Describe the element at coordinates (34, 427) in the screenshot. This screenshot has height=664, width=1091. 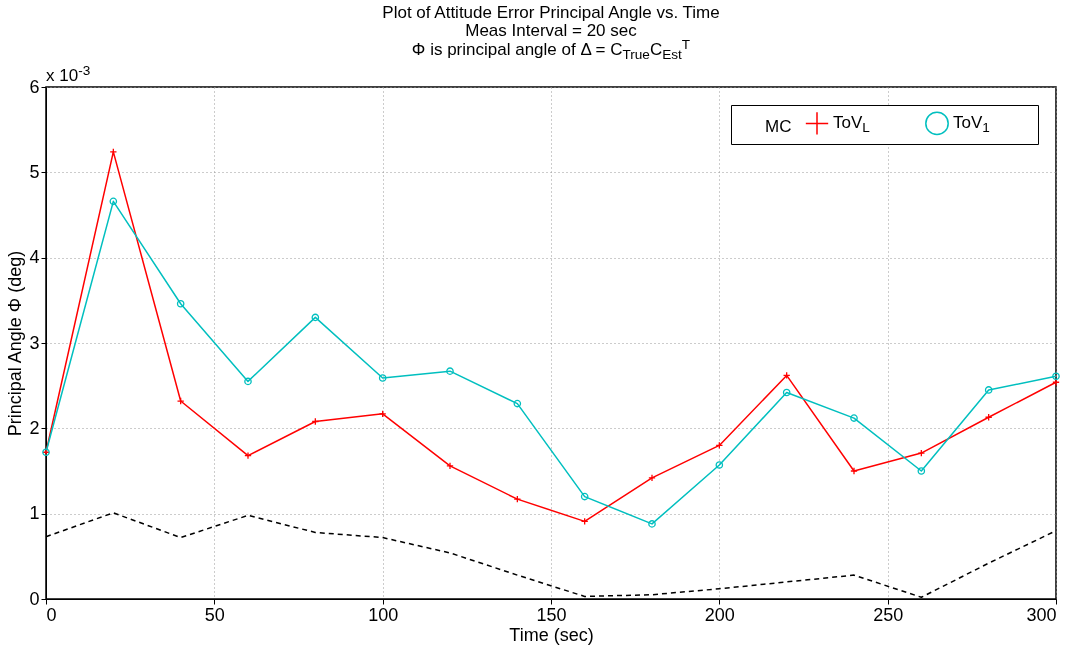
I see `y-tick-label: 2` at that location.